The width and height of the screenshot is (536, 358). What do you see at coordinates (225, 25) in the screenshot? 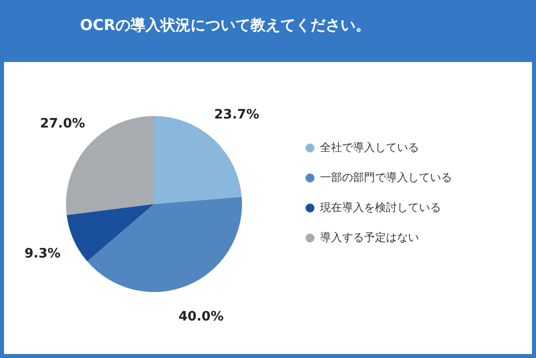
I see `chart-title: OCRの導入状況について教えてください。` at bounding box center [225, 25].